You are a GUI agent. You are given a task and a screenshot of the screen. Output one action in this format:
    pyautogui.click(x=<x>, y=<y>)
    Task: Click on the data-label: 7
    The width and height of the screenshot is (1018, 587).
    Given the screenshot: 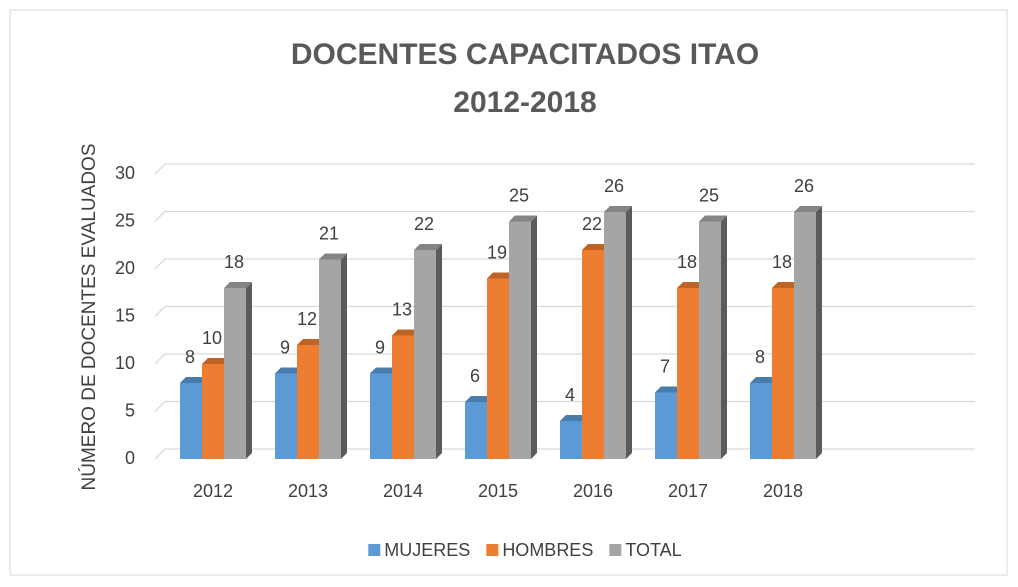 What is the action you would take?
    pyautogui.click(x=665, y=366)
    